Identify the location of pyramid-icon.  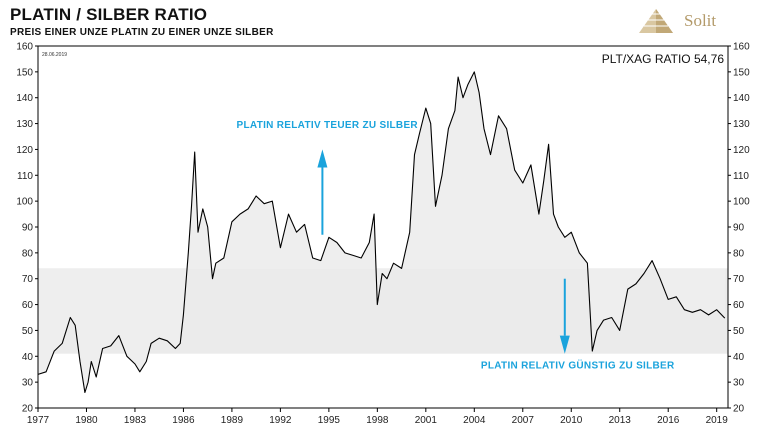
(656, 21).